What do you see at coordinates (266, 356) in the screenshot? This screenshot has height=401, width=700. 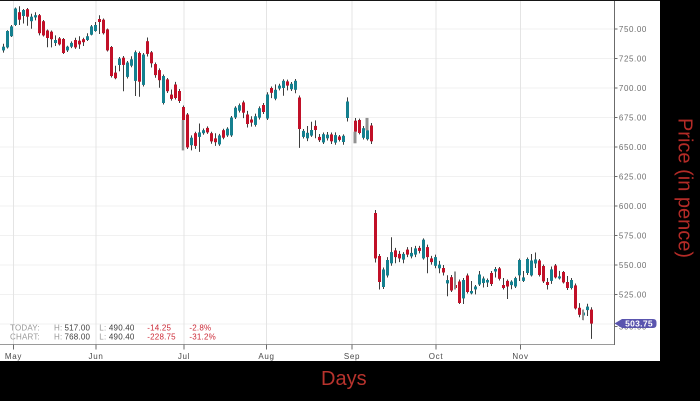 I see `svg-text: Aug` at bounding box center [266, 356].